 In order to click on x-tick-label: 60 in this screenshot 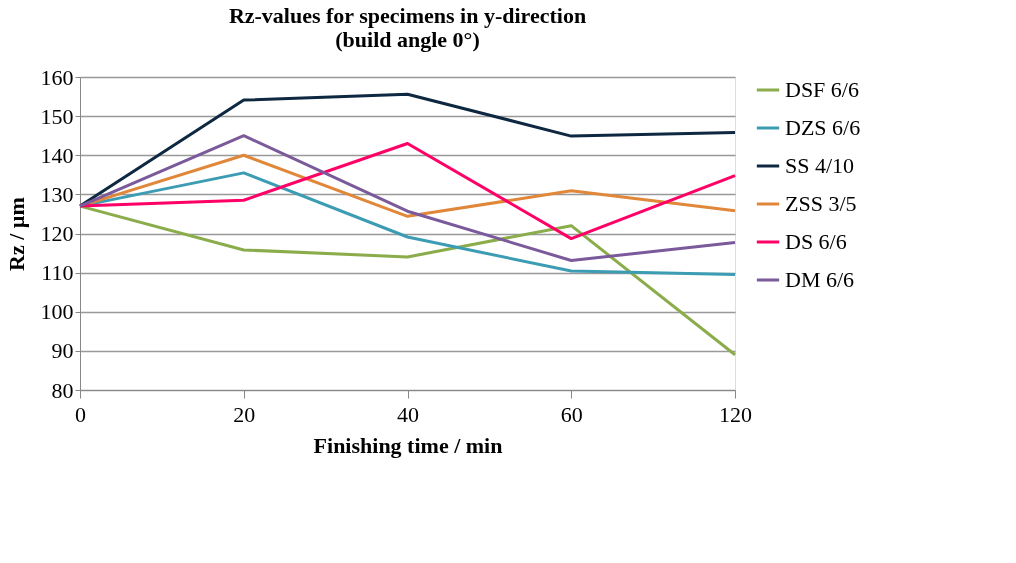, I will do `click(571, 414)`.